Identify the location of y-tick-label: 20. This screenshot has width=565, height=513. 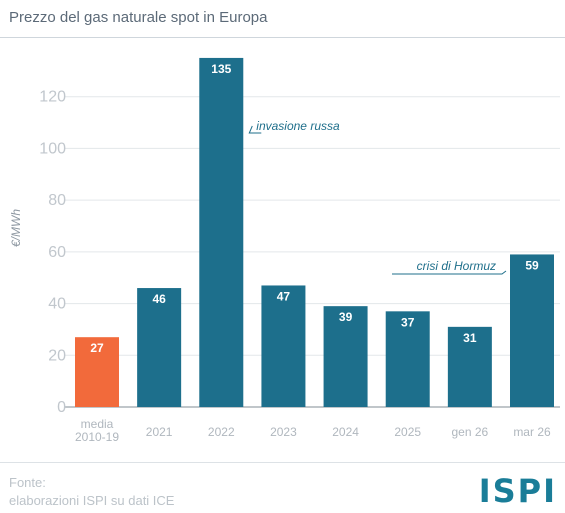
(57, 355).